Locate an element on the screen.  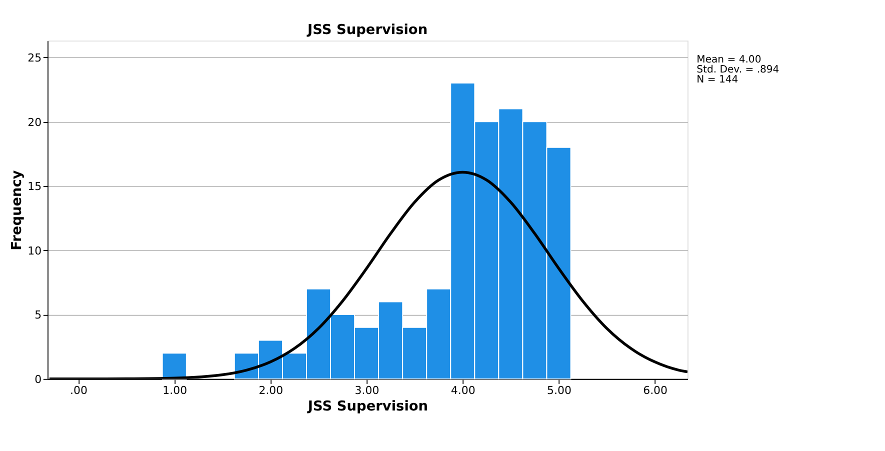
x-tick-label: 1.00 is located at coordinates (175, 390).